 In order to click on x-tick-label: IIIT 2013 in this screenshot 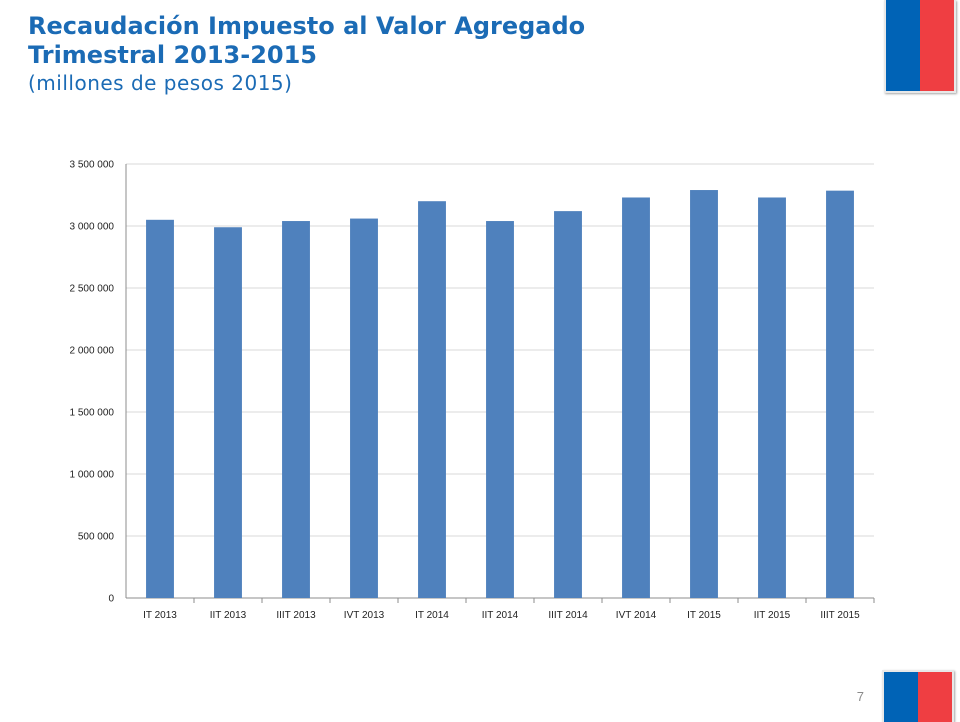, I will do `click(296, 615)`.